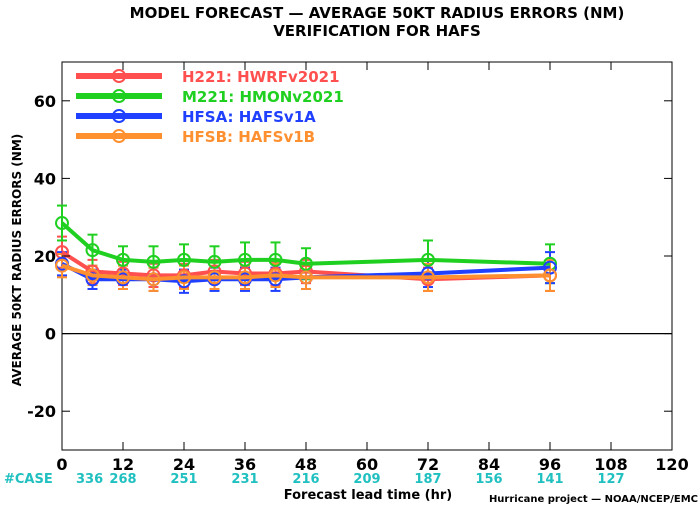  I want to click on case-count-value: 209, so click(366, 479).